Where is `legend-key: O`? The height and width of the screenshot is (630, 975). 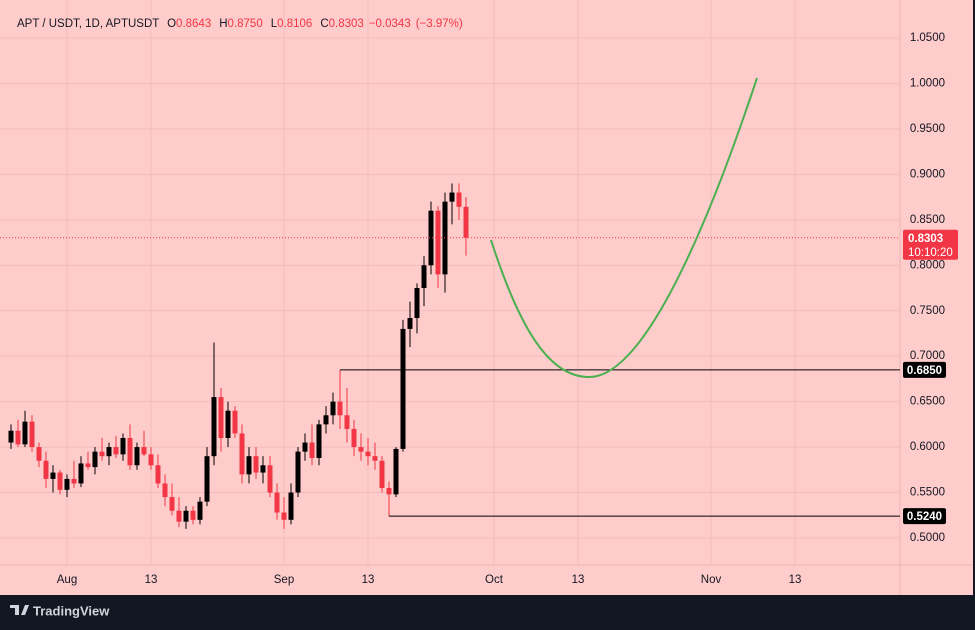
legend-key: O is located at coordinates (171, 24).